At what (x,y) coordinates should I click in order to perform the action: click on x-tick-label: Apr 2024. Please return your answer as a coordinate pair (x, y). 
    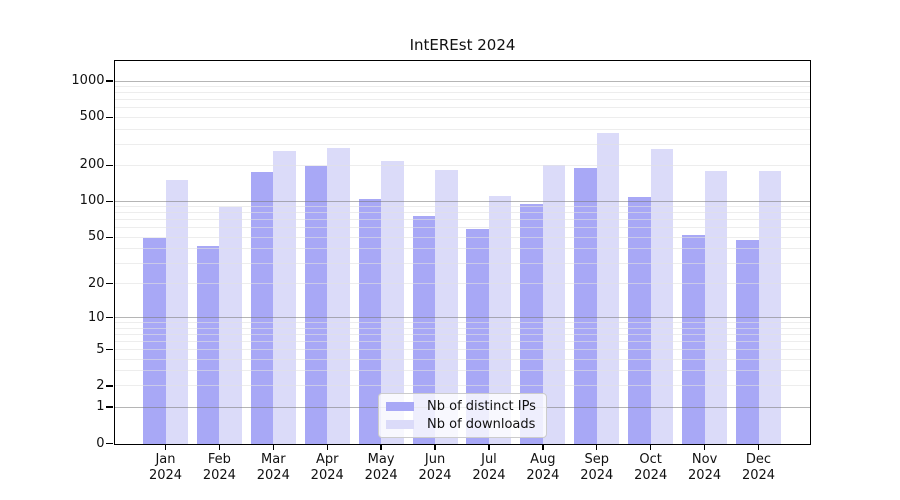
    Looking at the image, I should click on (327, 467).